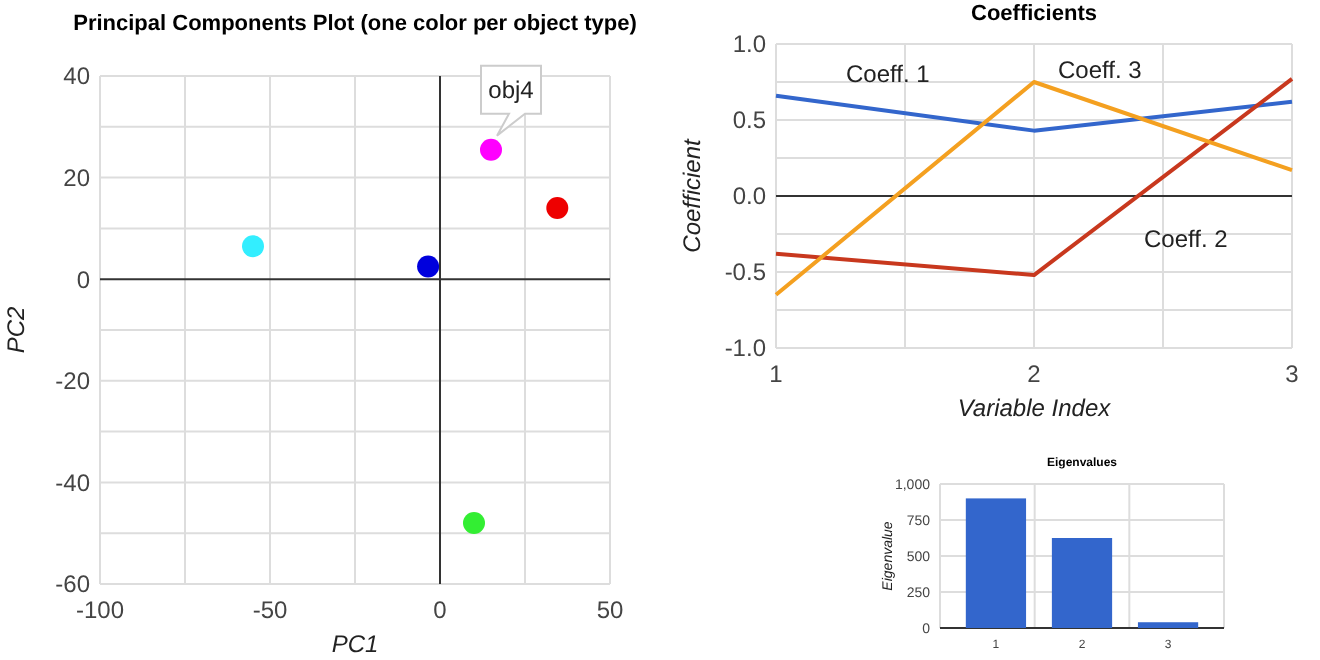 This screenshot has height=660, width=1320. Describe the element at coordinates (73, 482) in the screenshot. I see `y-tick-label: -40` at that location.